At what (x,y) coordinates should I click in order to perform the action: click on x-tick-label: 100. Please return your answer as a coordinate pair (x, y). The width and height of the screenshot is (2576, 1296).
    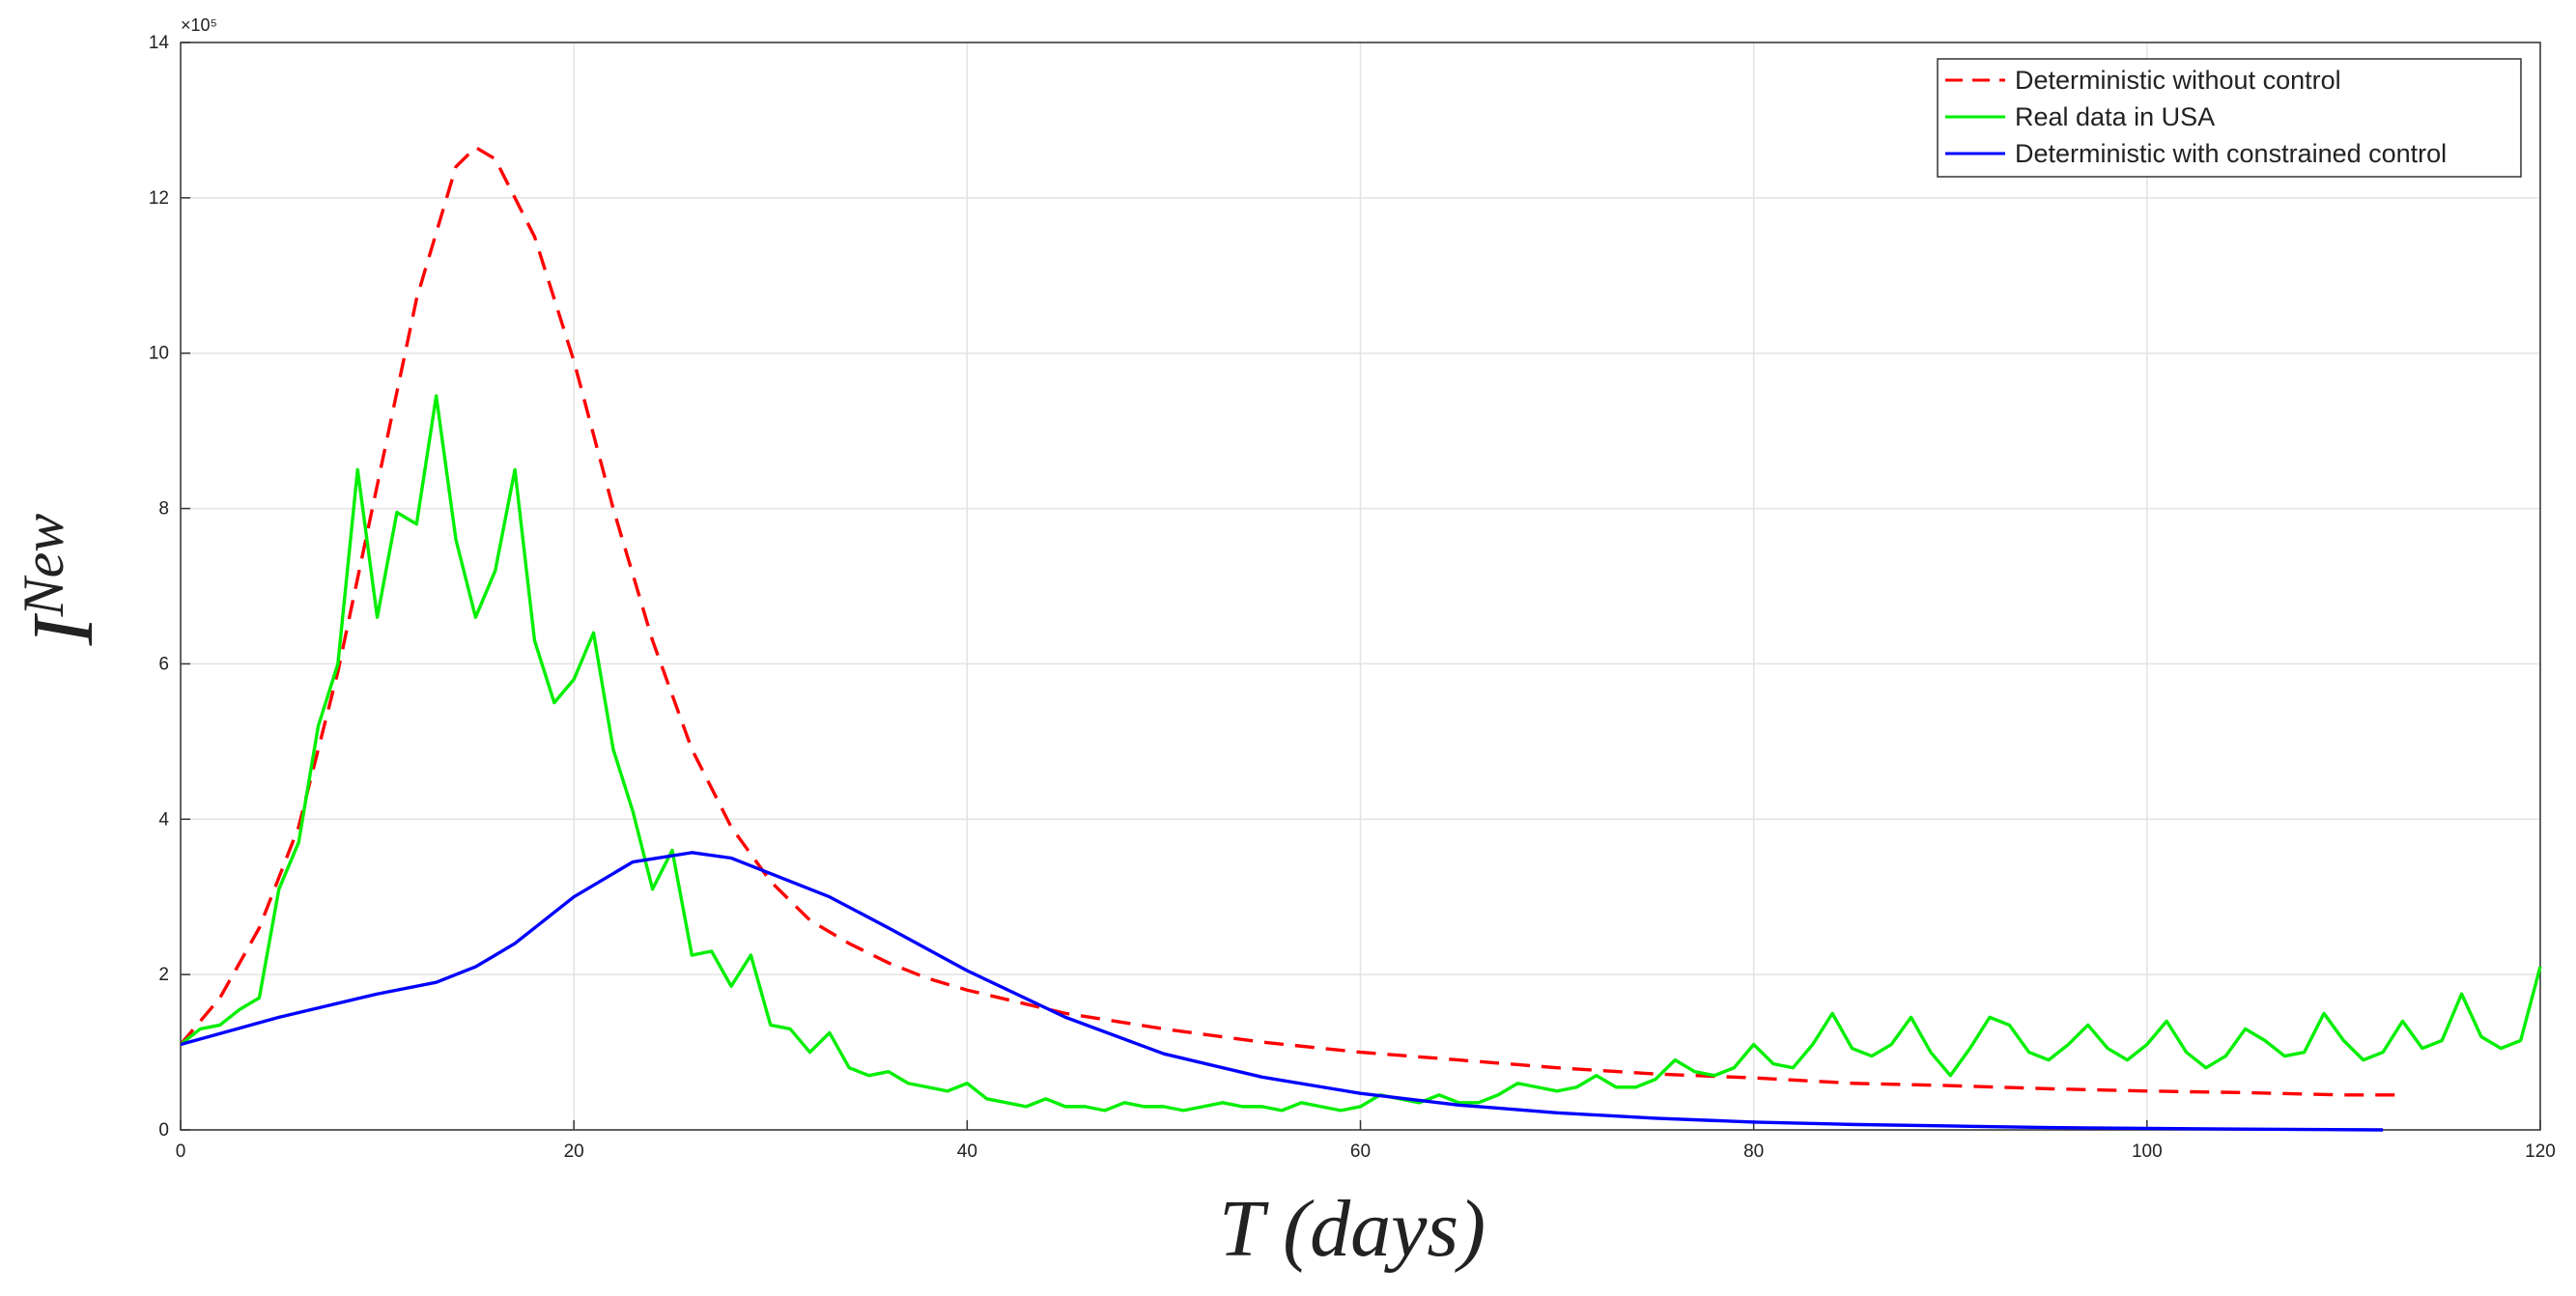
    Looking at the image, I should click on (2147, 1152).